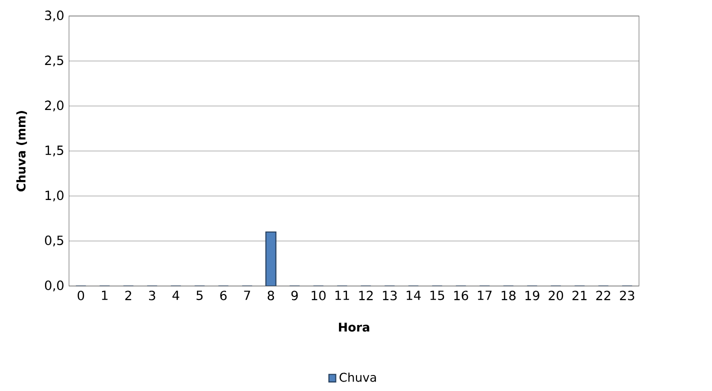 This screenshot has width=712, height=391. What do you see at coordinates (485, 295) in the screenshot?
I see `x-tick-label: 17` at bounding box center [485, 295].